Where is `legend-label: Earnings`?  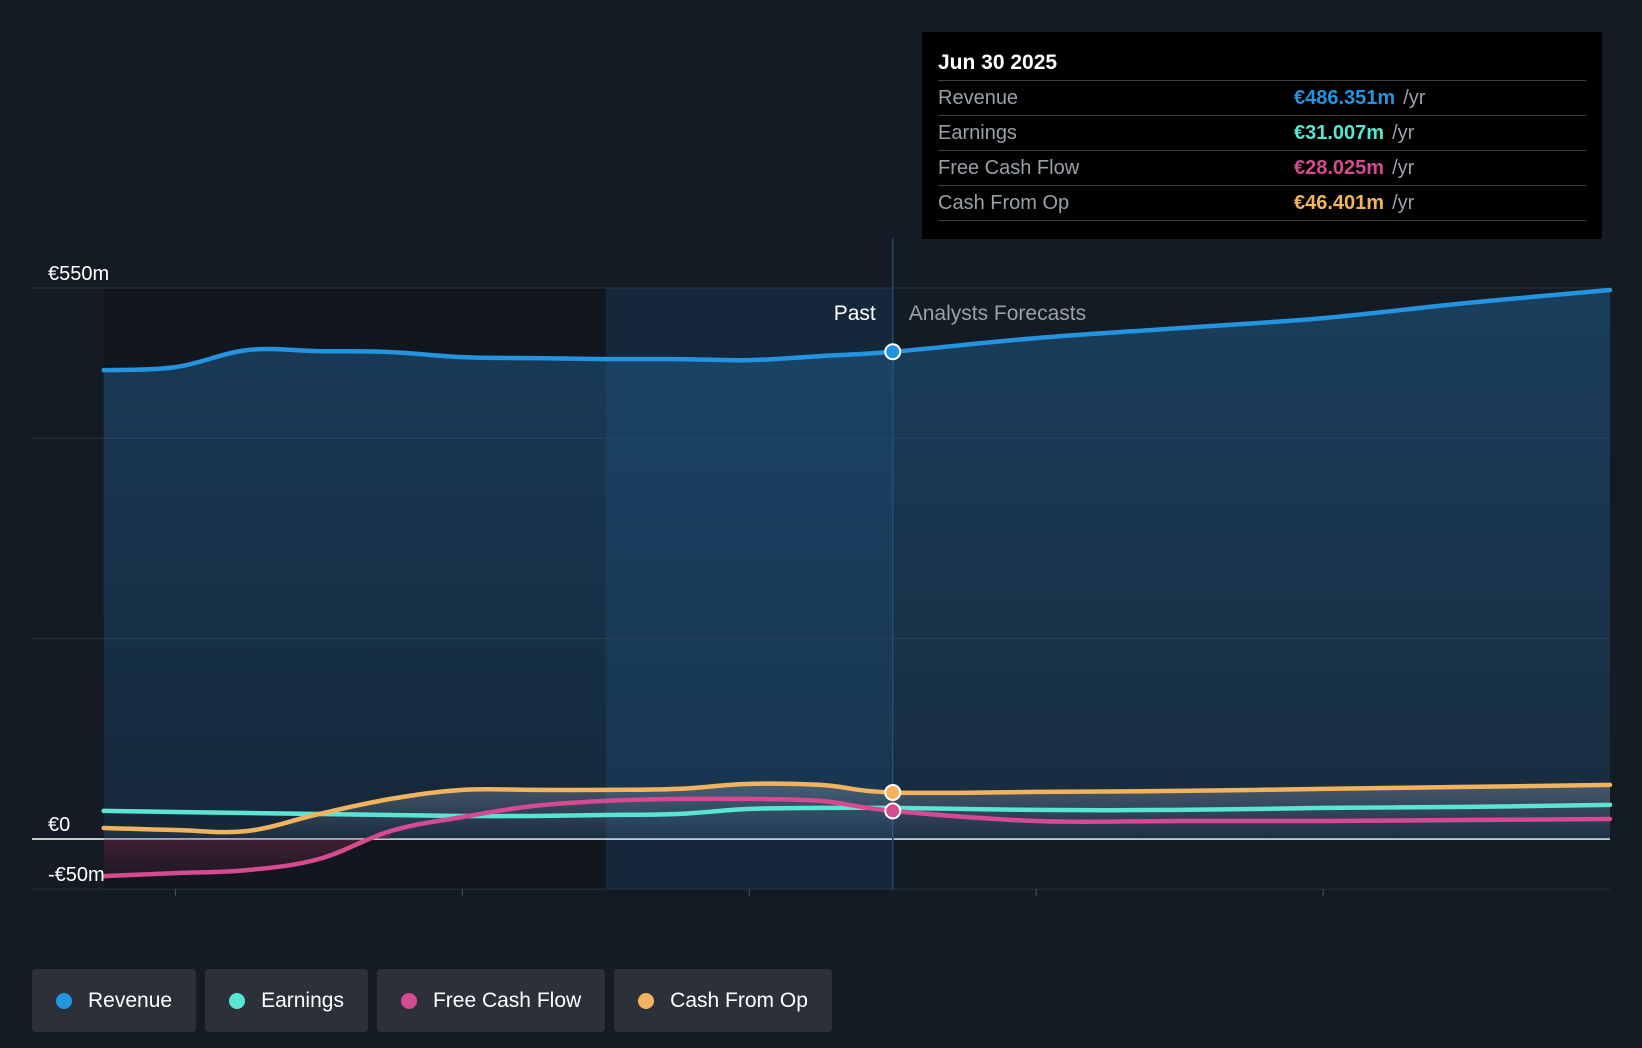 legend-label: Earnings is located at coordinates (302, 1000).